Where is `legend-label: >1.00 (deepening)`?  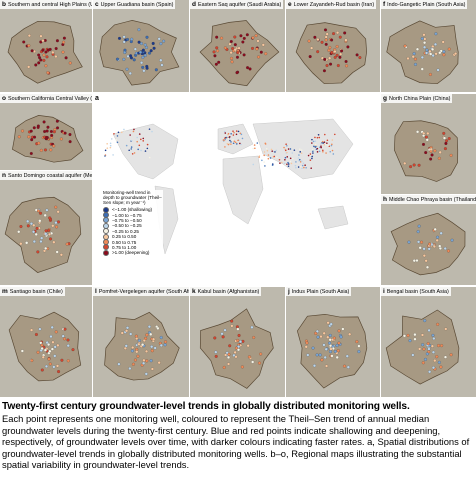
legend-label: >1.00 (deepening) is located at coordinates (131, 253).